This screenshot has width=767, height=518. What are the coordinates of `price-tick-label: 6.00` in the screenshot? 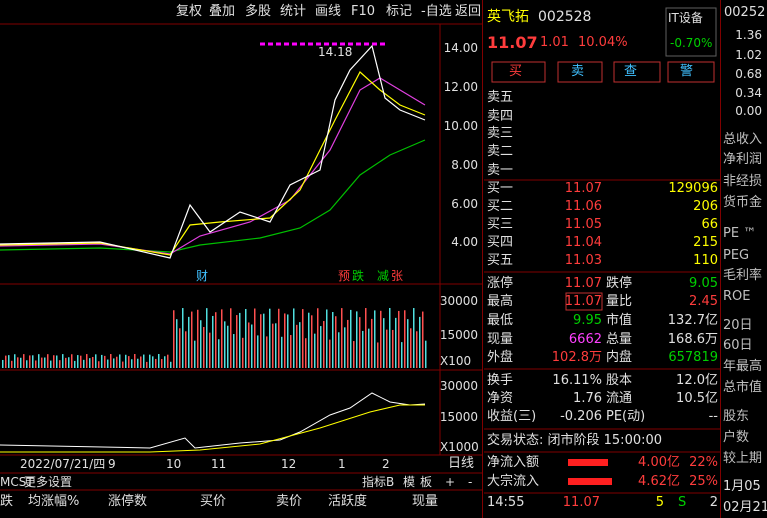 It's located at (464, 204).